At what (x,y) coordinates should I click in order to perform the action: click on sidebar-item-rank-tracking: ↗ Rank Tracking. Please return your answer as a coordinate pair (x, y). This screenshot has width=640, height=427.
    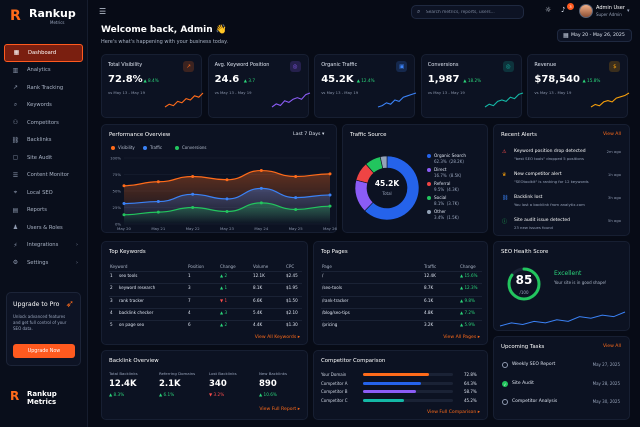
    Looking at the image, I should click on (43, 88).